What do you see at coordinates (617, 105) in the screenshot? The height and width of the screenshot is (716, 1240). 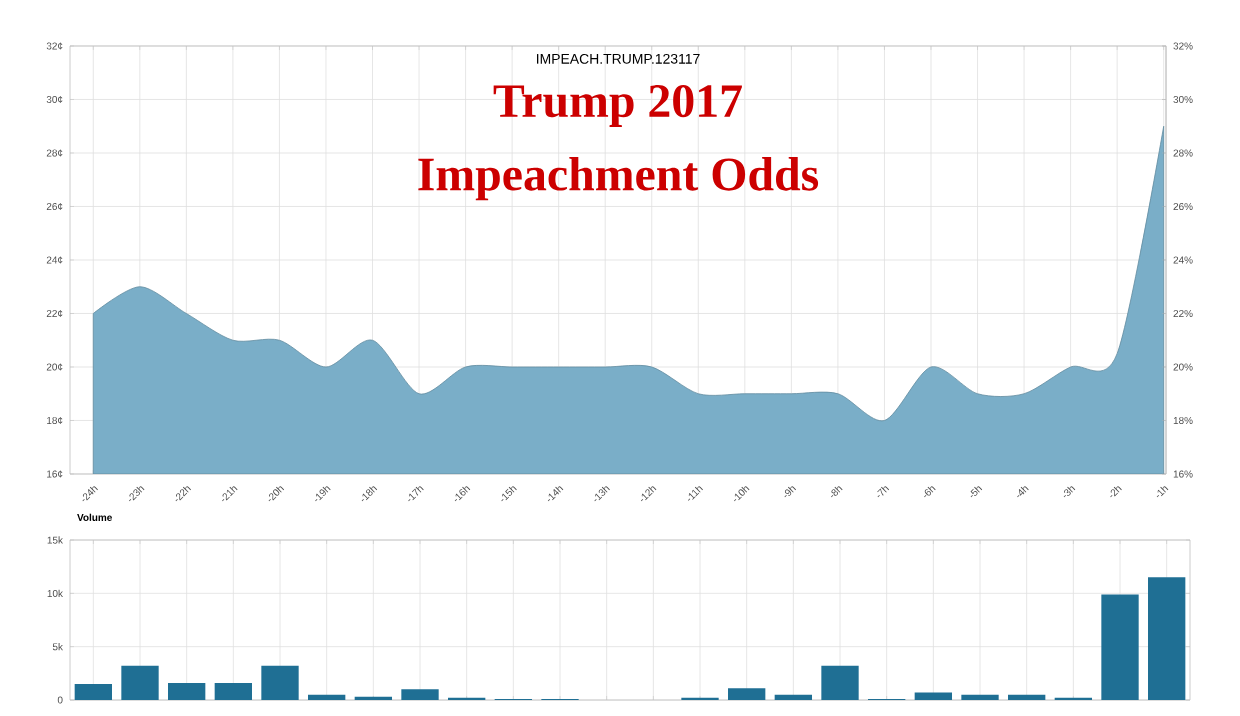 I see `annotation: Trump 2017` at bounding box center [617, 105].